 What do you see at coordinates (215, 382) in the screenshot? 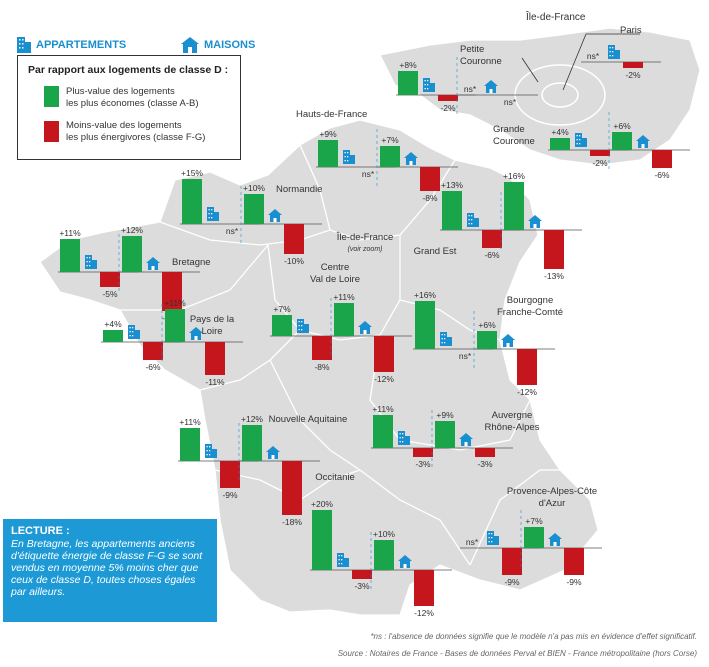
I see `bar-label: -11%` at bounding box center [215, 382].